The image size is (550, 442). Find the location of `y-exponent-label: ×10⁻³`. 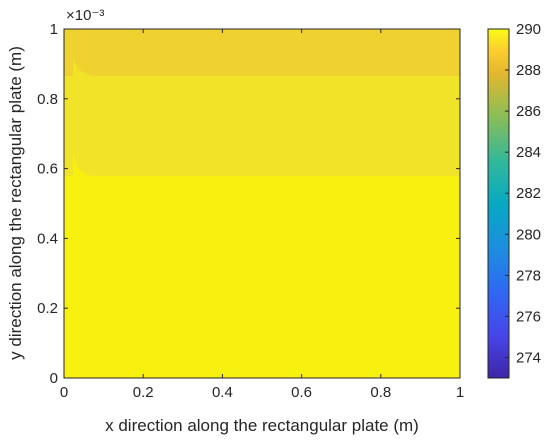

y-exponent-label: ×10⁻³ is located at coordinates (85, 15).